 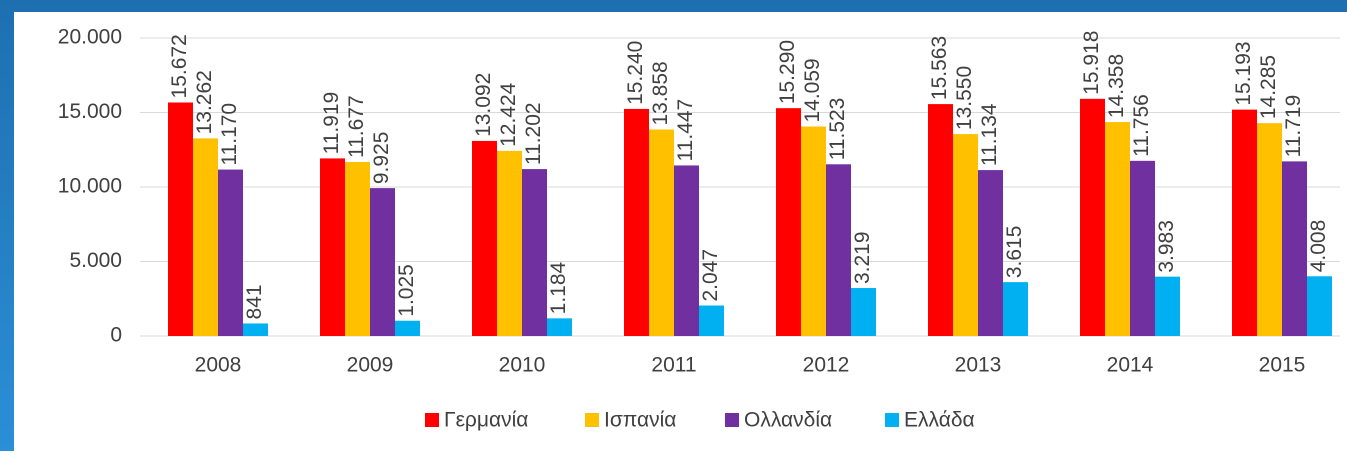 I want to click on legend-label: Ελλάδα, so click(x=939, y=420).